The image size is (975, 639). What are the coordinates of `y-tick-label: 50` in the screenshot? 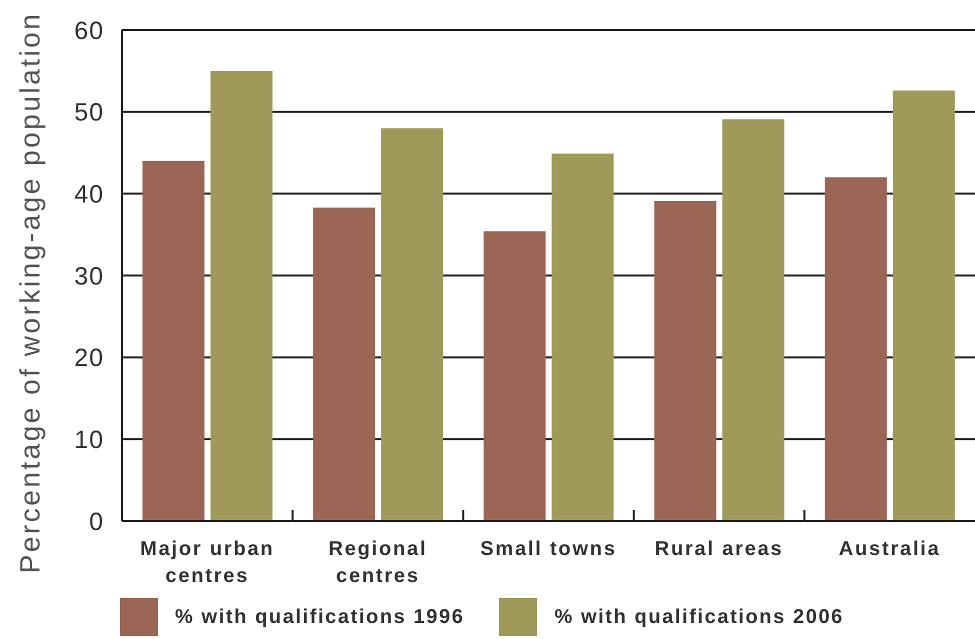 It's located at (89, 112).